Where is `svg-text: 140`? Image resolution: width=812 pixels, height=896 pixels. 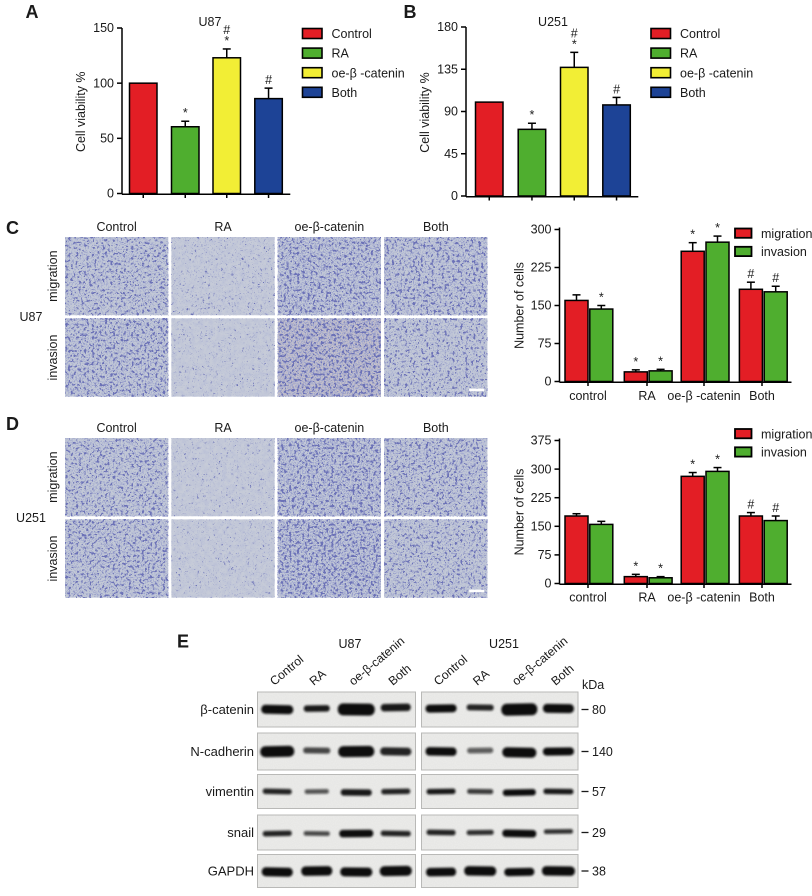 svg-text: 140 is located at coordinates (602, 752).